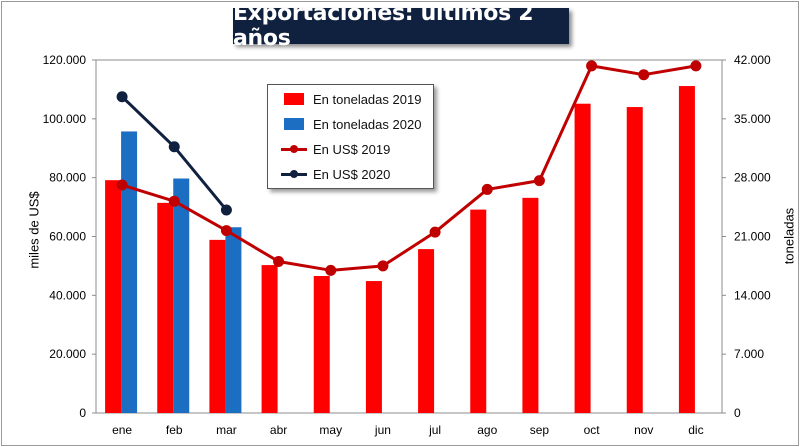 The width and height of the screenshot is (800, 447). I want to click on x-tick-label: jun, so click(382, 430).